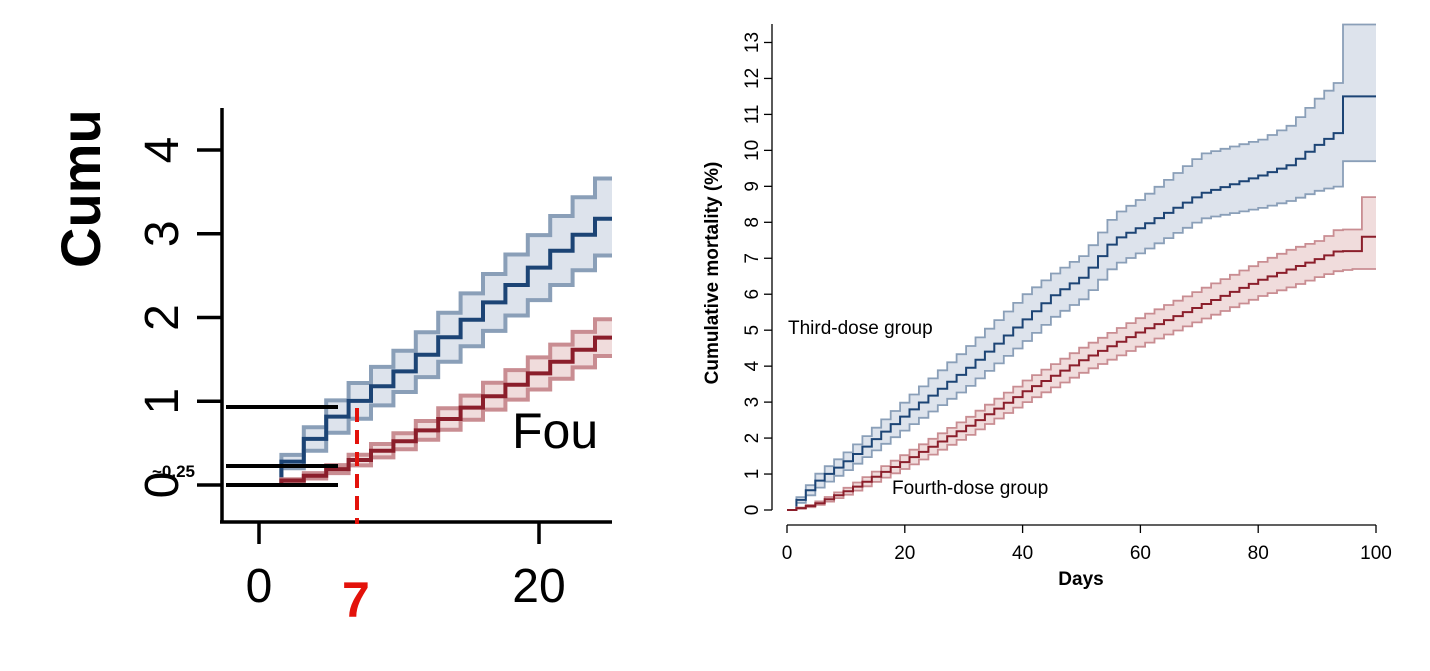 This screenshot has height=671, width=1430. I want to click on zoom-y-tick-label: 3, so click(162, 233).